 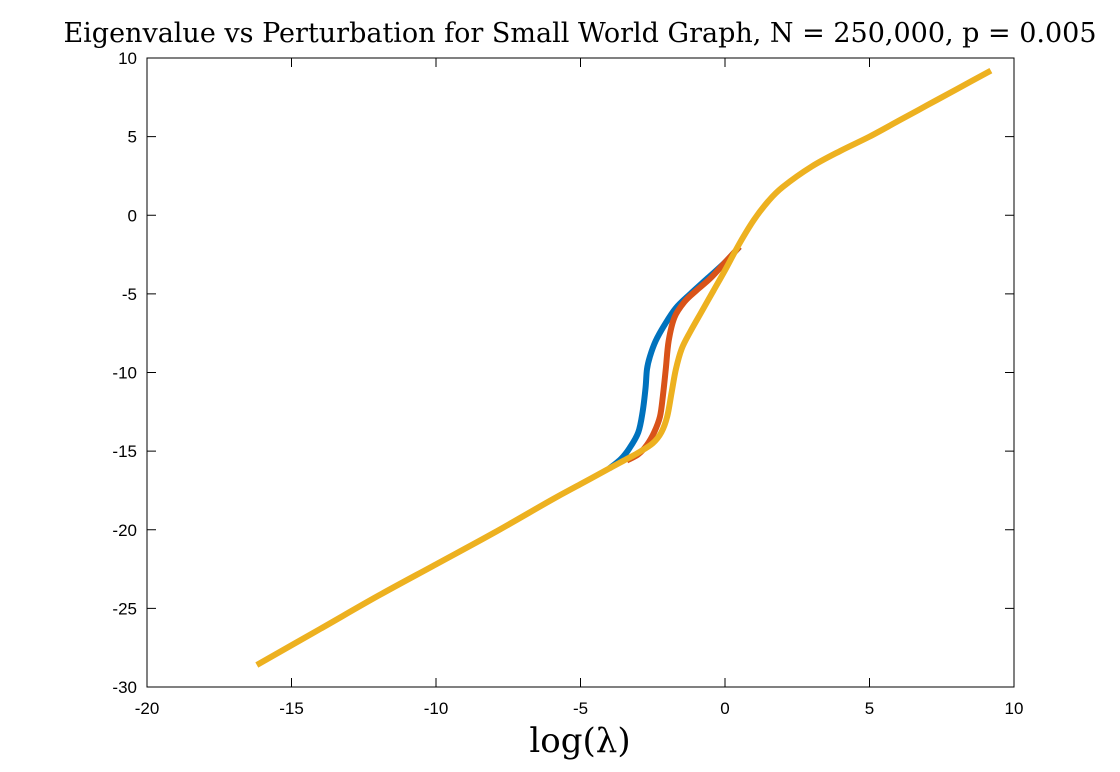 What do you see at coordinates (869, 708) in the screenshot?
I see `x-tick-label: 5` at bounding box center [869, 708].